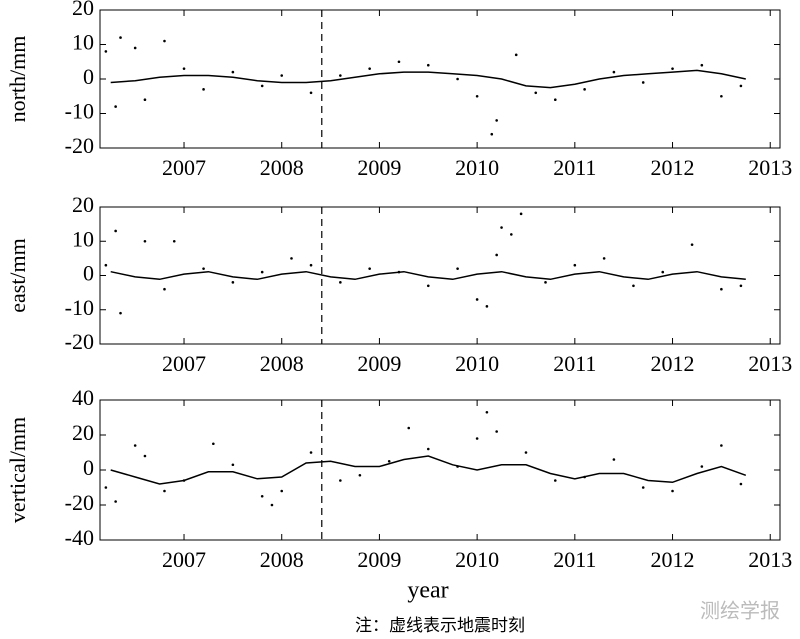  Describe the element at coordinates (17, 470) in the screenshot. I see `y-axis-label: vertical/mm` at that location.